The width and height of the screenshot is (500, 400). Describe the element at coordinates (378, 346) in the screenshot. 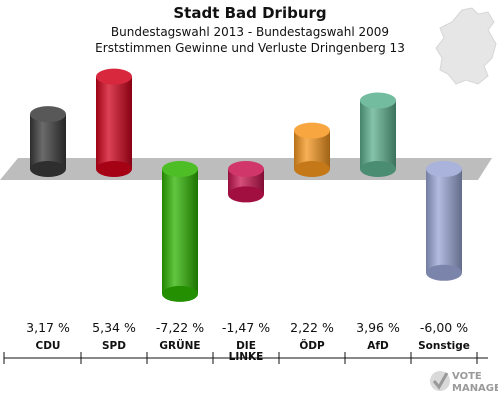

I see `category-label-afd: AfD` at that location.